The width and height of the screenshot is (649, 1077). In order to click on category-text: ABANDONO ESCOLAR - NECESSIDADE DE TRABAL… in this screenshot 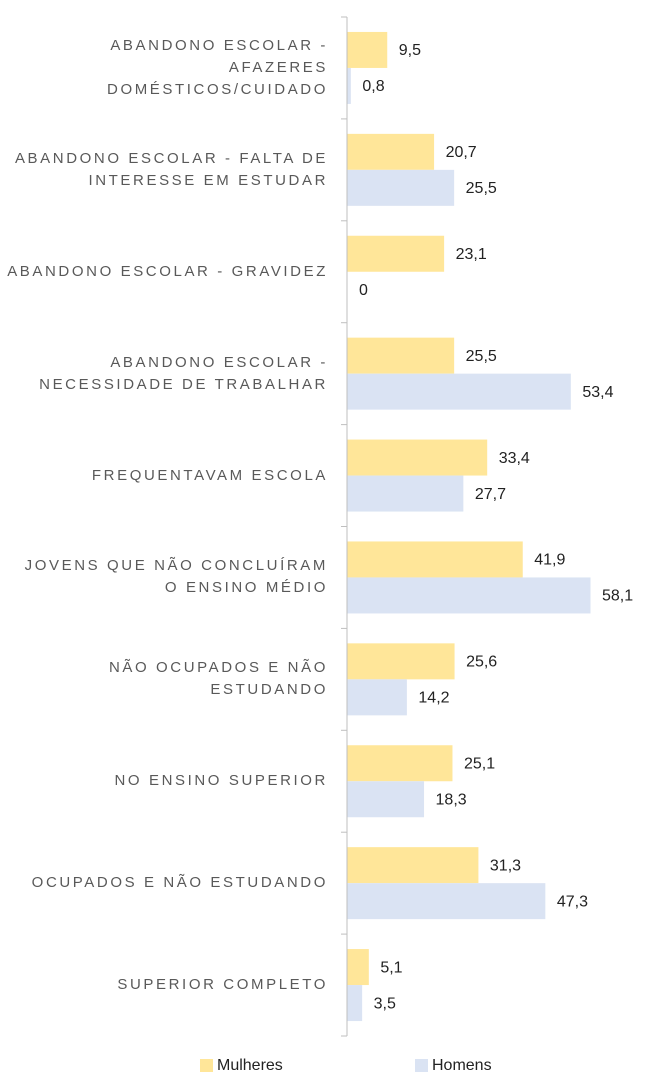, I will do `click(183, 373)`.